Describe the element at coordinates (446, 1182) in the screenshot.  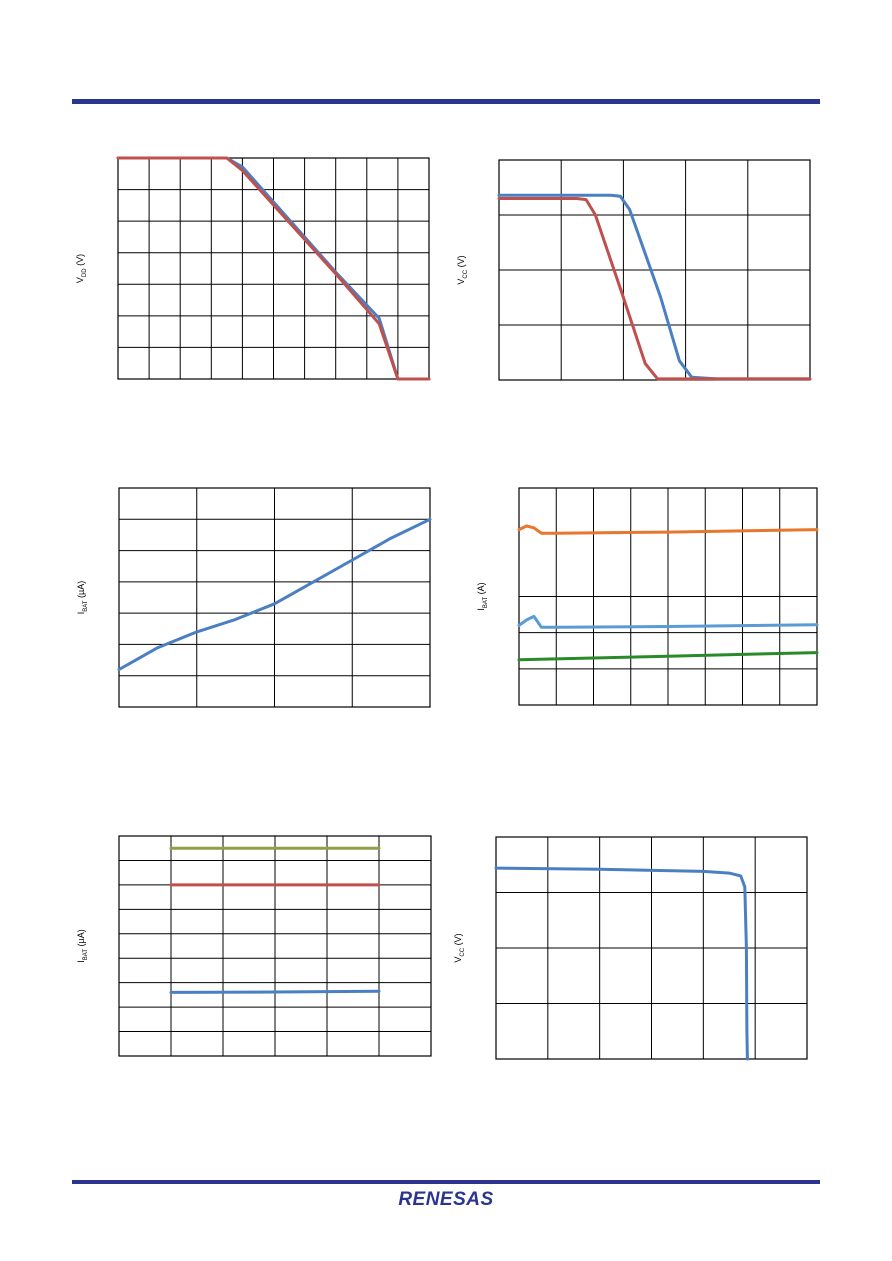
I see `footer-rule` at that location.